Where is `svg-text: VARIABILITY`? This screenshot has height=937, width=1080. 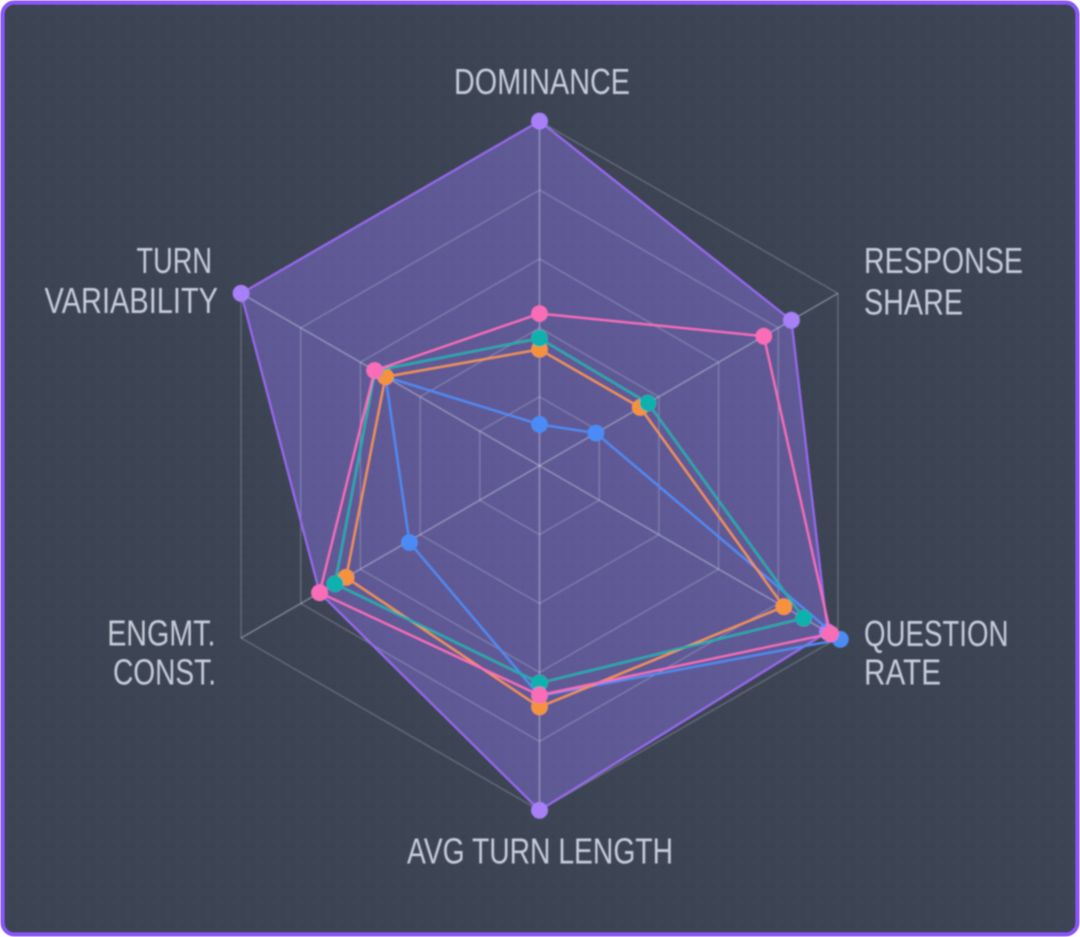 svg-text: VARIABILITY is located at coordinates (132, 300).